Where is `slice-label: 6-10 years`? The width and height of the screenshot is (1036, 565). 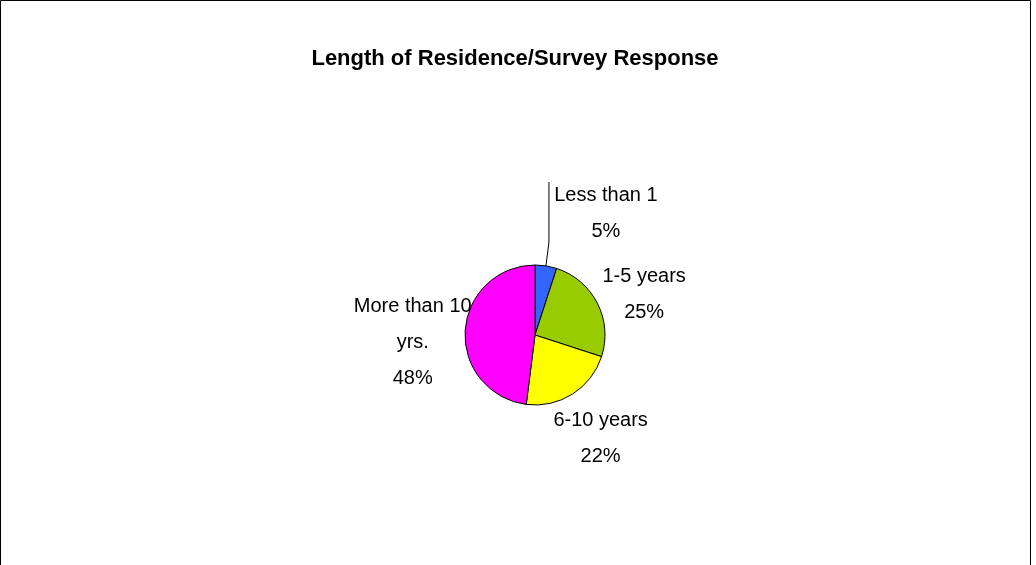 slice-label: 6-10 years is located at coordinates (600, 418).